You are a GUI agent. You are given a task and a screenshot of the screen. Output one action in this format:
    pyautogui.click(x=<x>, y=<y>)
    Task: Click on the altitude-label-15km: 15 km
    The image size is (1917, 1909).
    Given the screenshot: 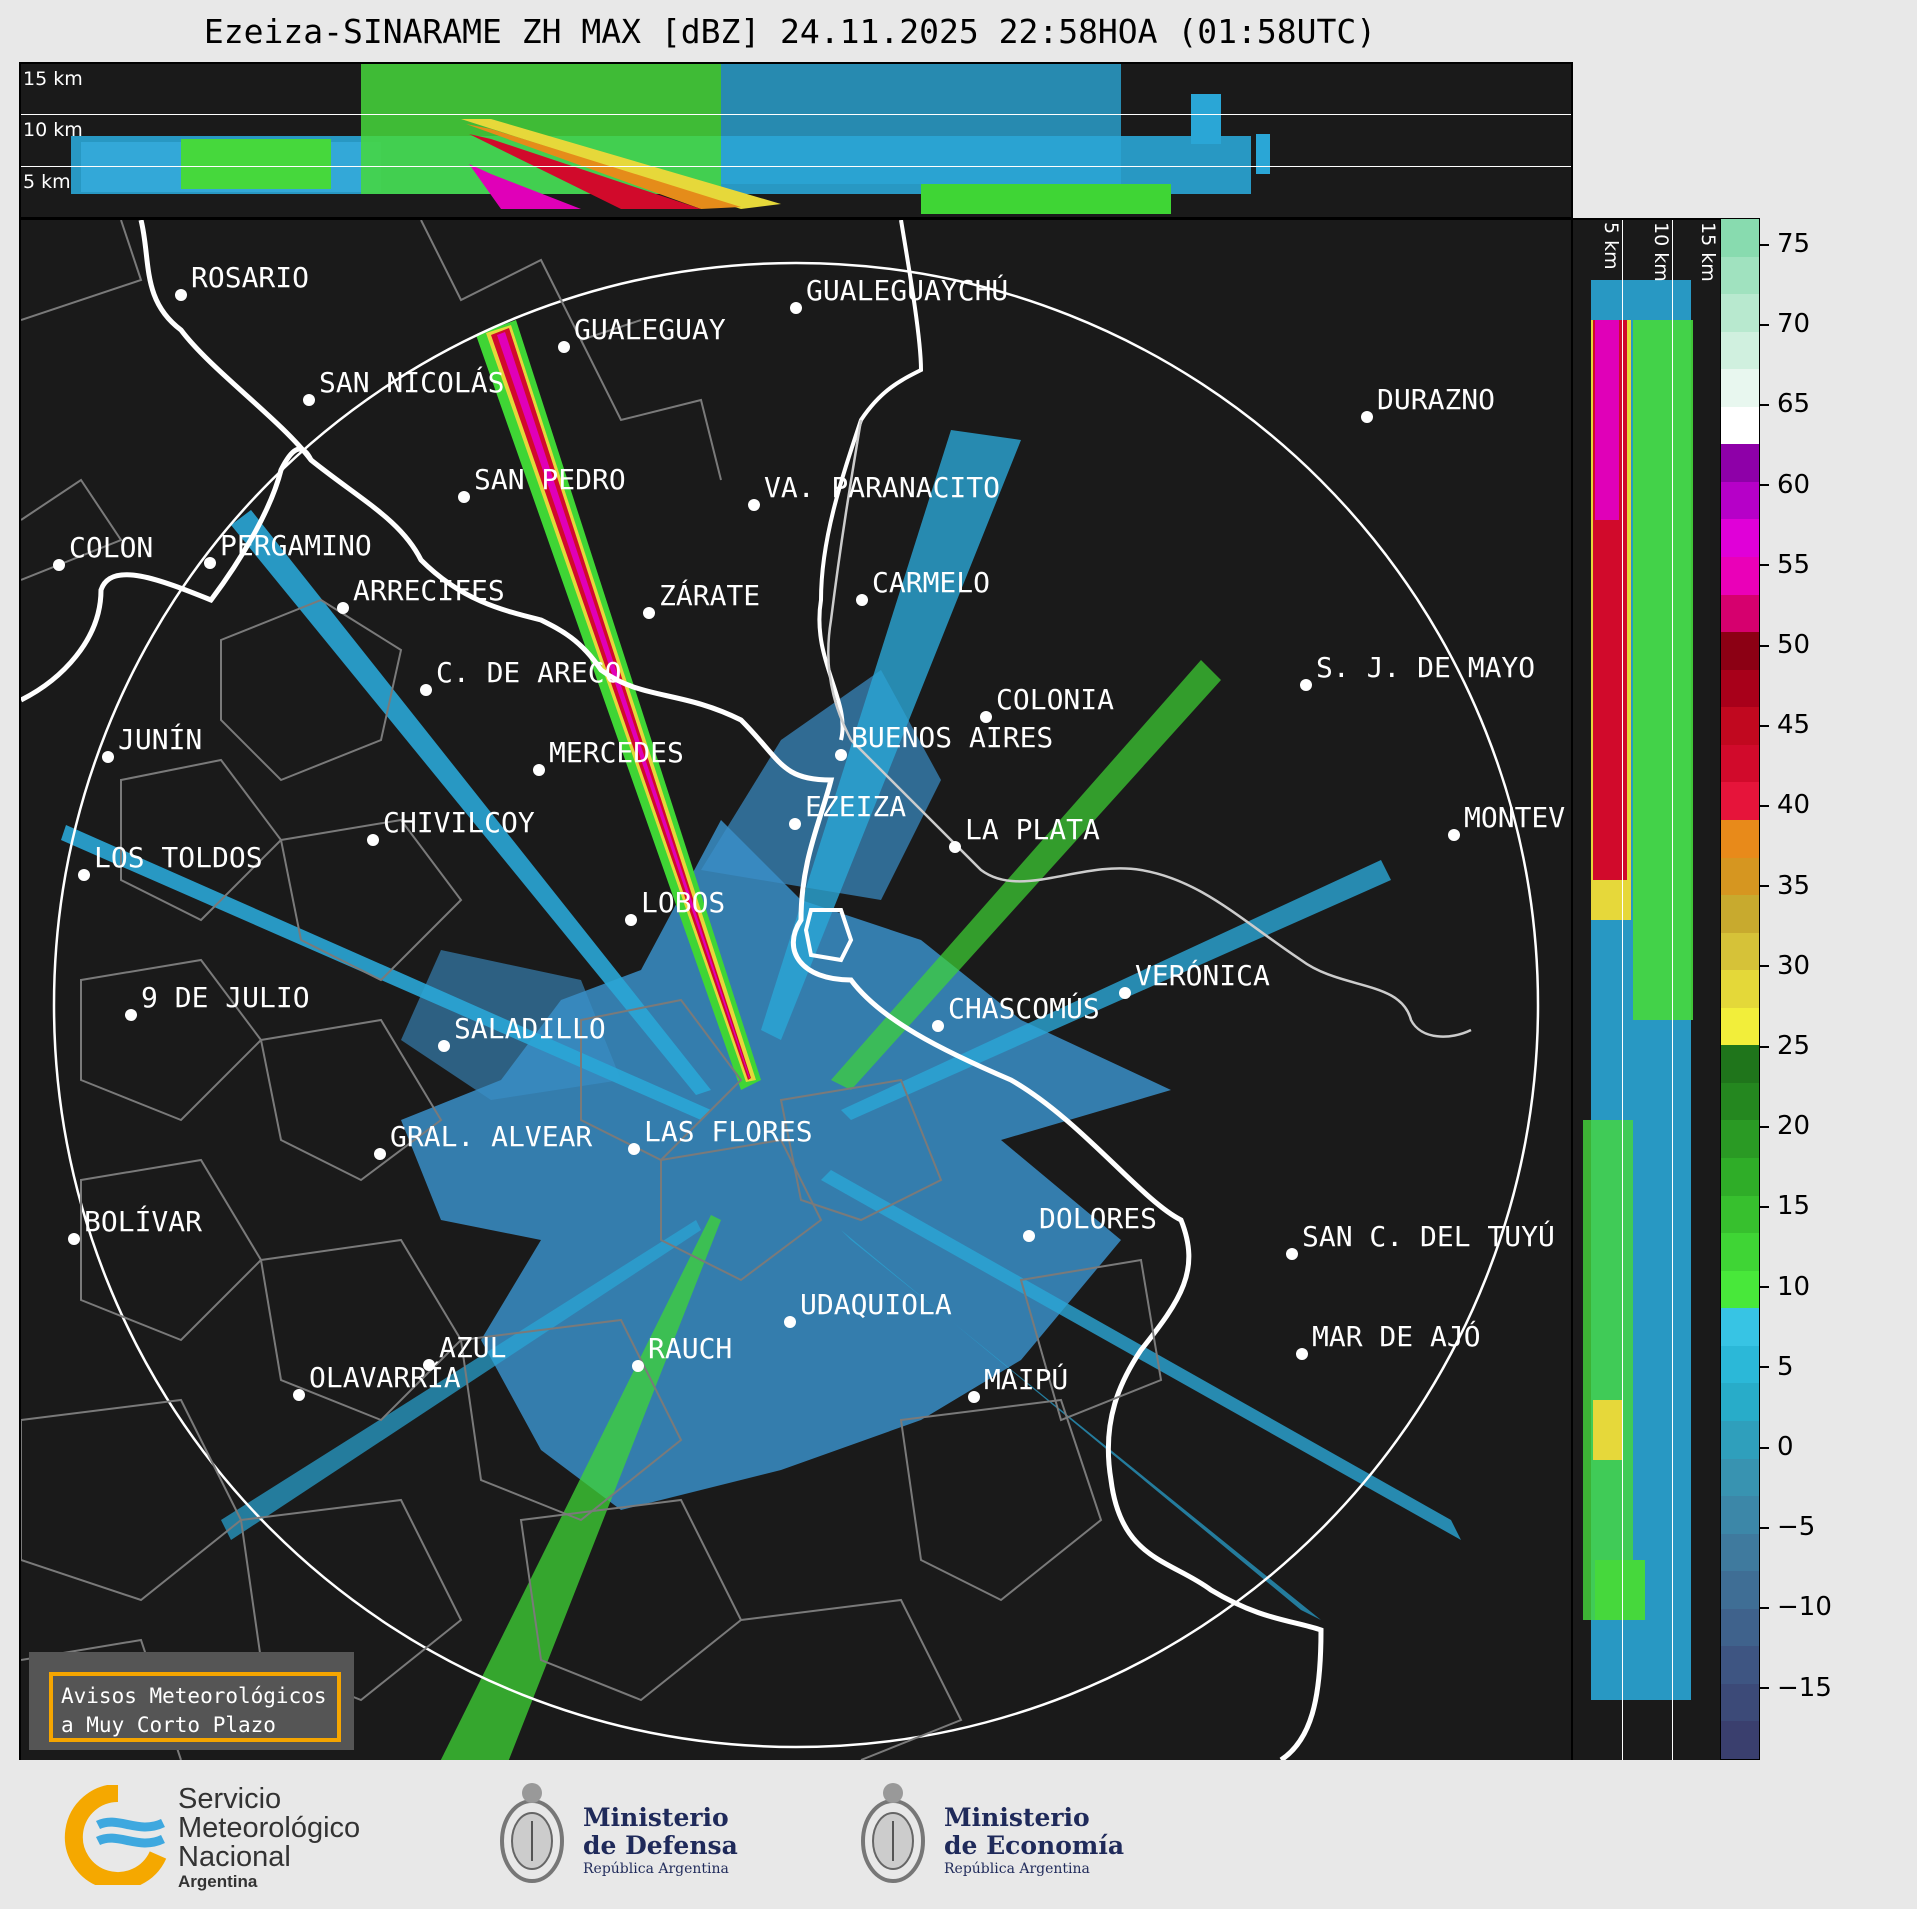 What is the action you would take?
    pyautogui.click(x=53, y=79)
    